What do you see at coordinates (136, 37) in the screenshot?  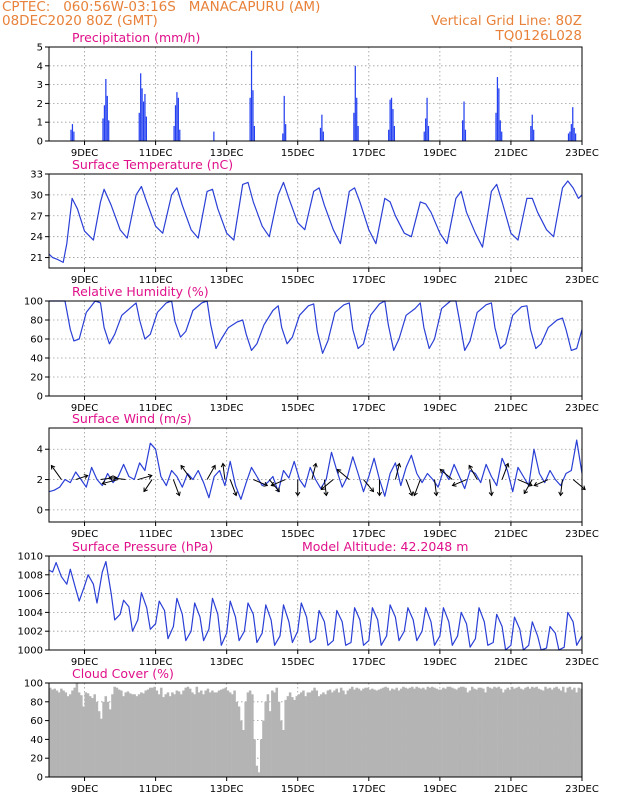 I see `panel-title: Precipitation (mm/h)` at bounding box center [136, 37].